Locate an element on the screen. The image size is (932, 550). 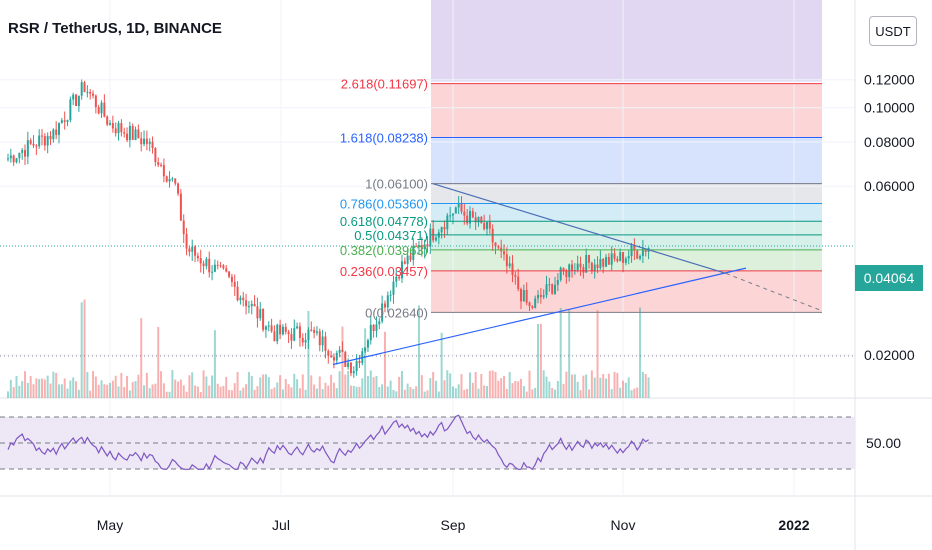
time-axis: May Jul Sep Nov 2022 is located at coordinates (453, 525).